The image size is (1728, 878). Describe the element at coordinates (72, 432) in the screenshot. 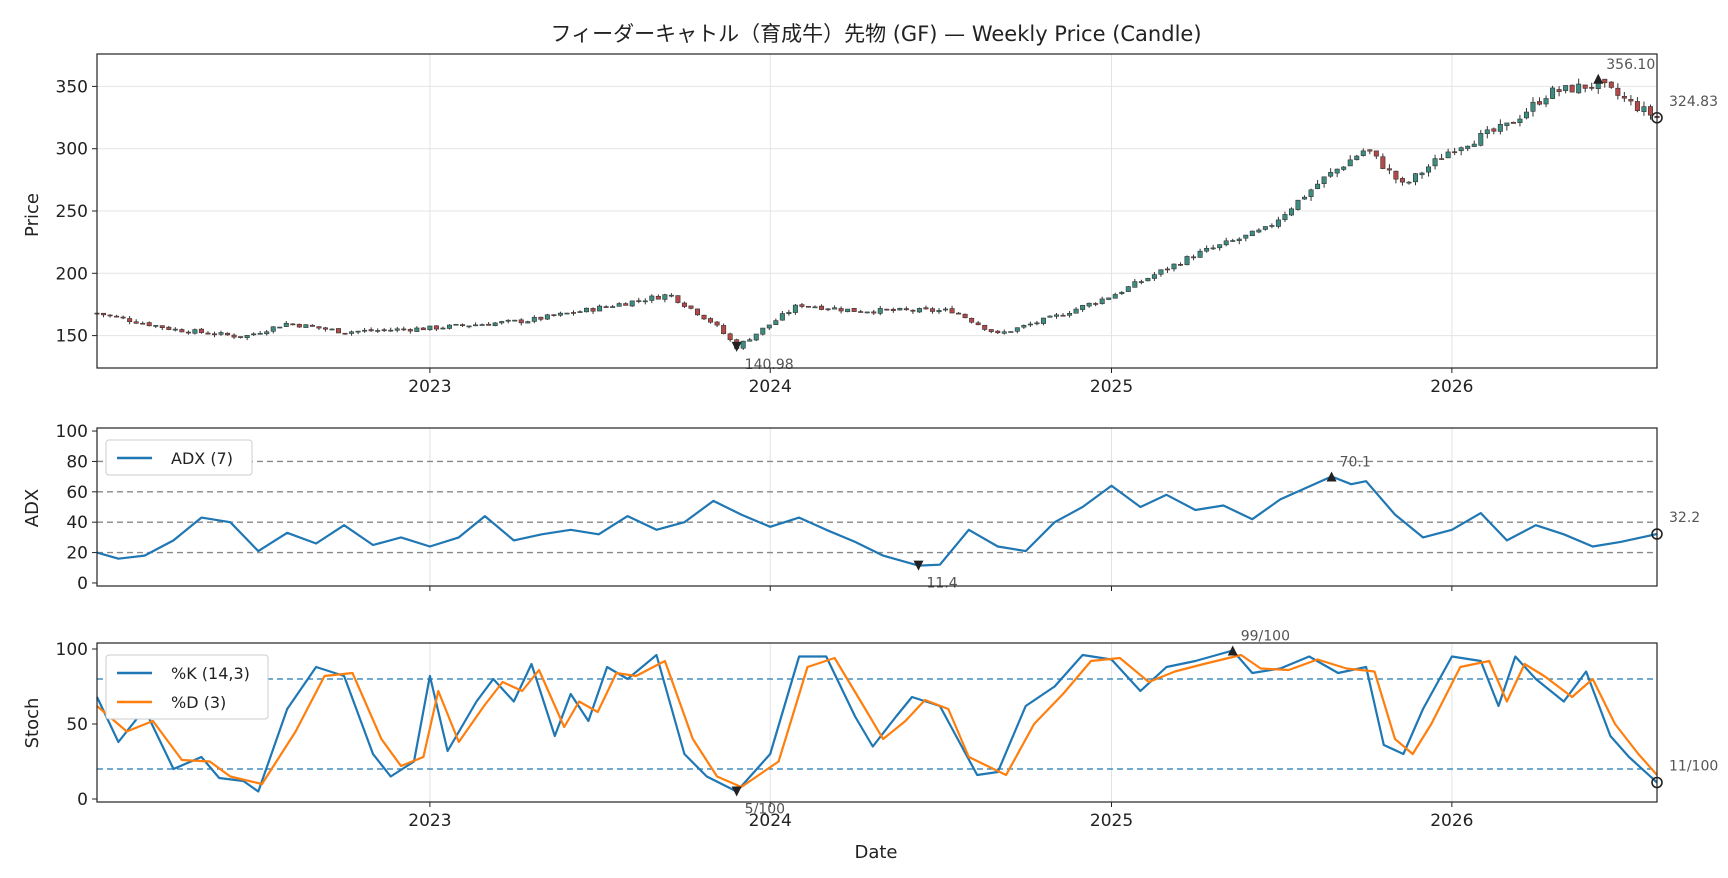

I see `y-tick-label: 100` at that location.